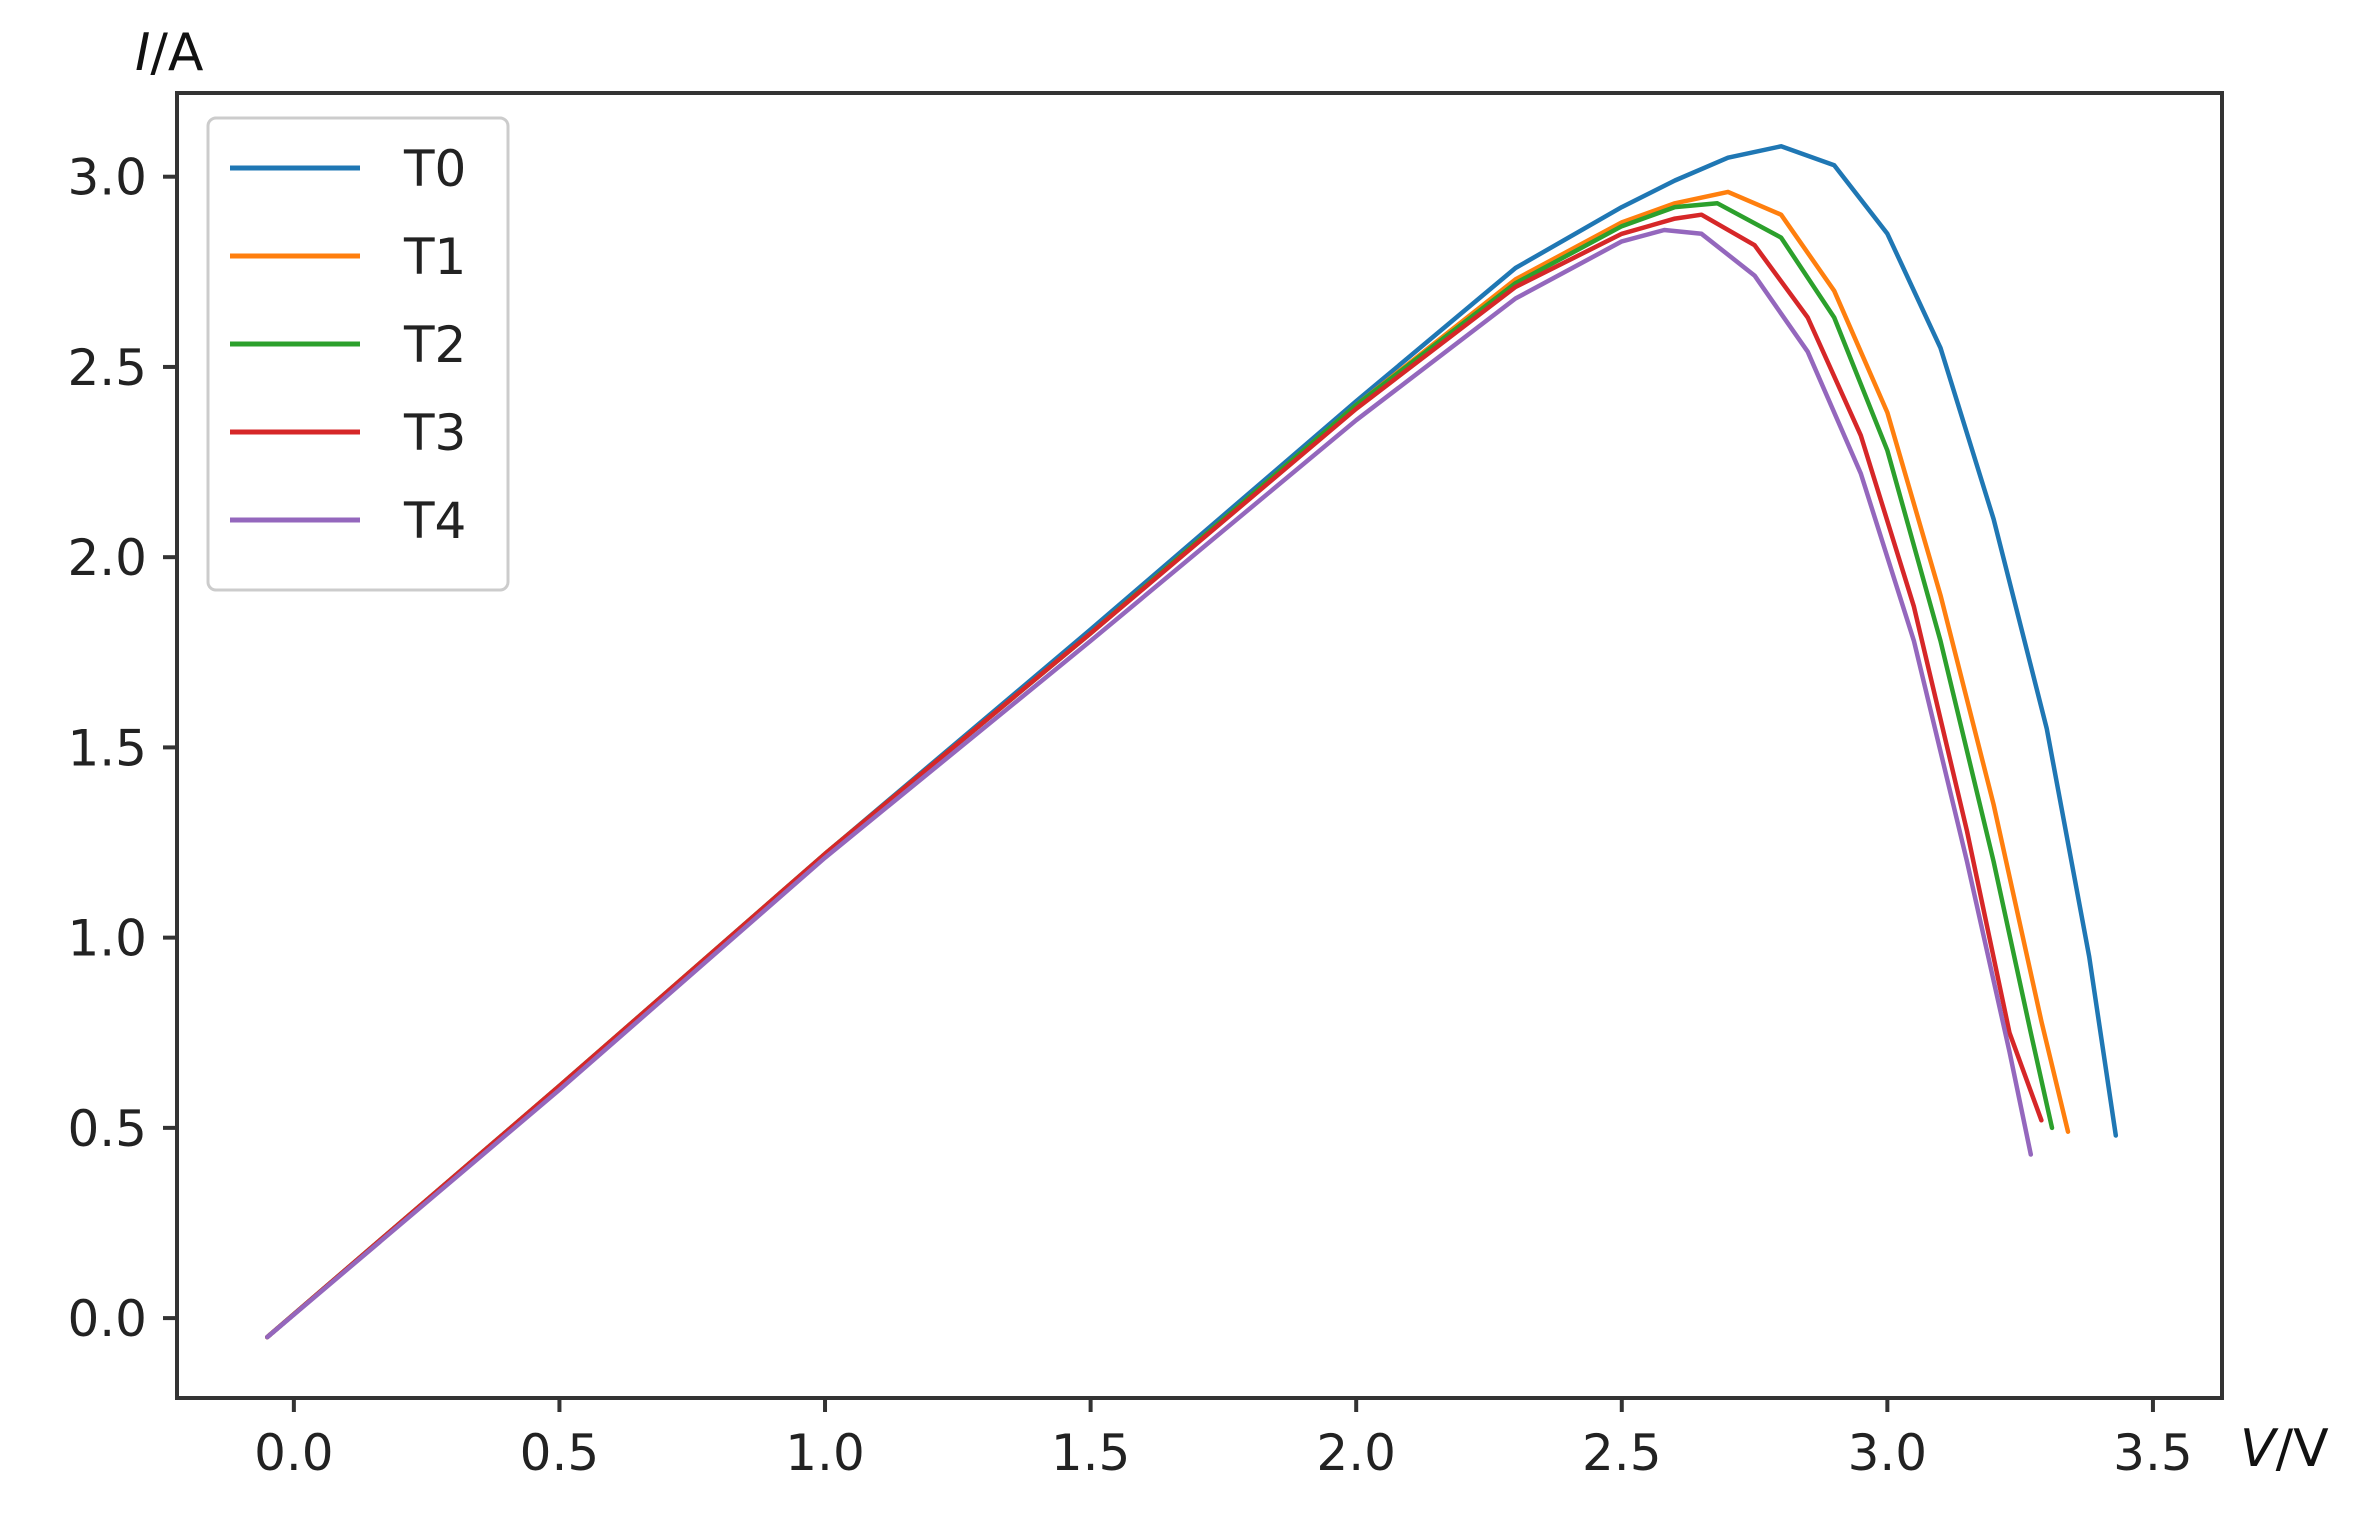 The height and width of the screenshot is (1531, 2366). I want to click on y-tick-label: 2.0, so click(107, 558).